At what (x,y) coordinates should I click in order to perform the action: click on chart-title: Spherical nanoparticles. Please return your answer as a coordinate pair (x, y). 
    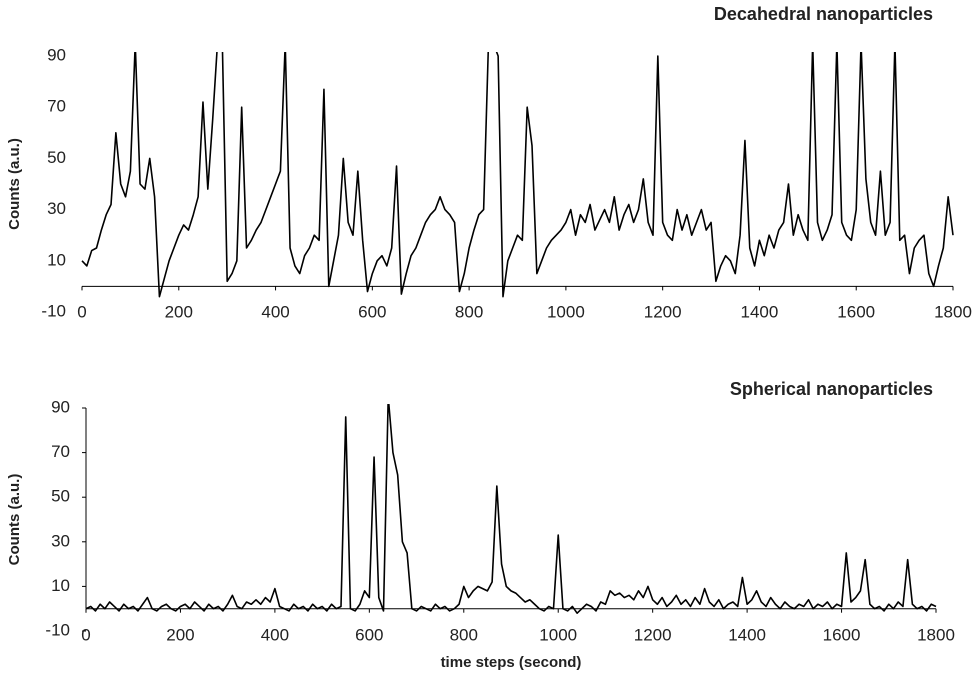
    Looking at the image, I should click on (831, 389).